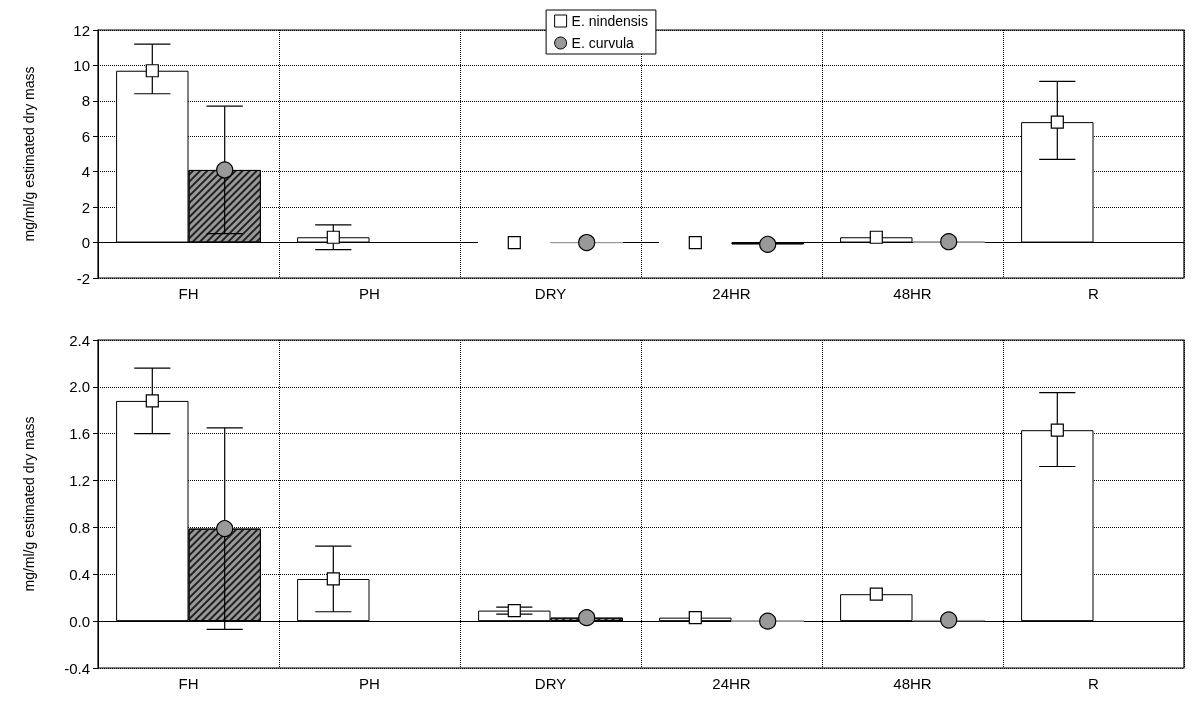 This screenshot has width=1202, height=723. Describe the element at coordinates (603, 43) in the screenshot. I see `legend-label: E. curvula` at that location.